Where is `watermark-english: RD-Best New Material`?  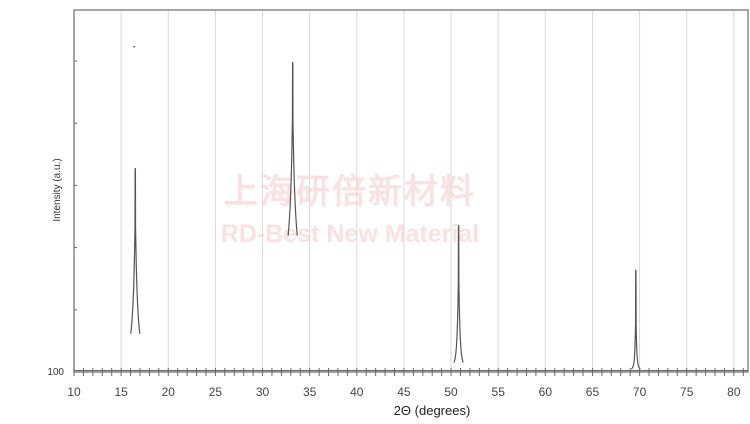 watermark-english: RD-Best New Material is located at coordinates (350, 234).